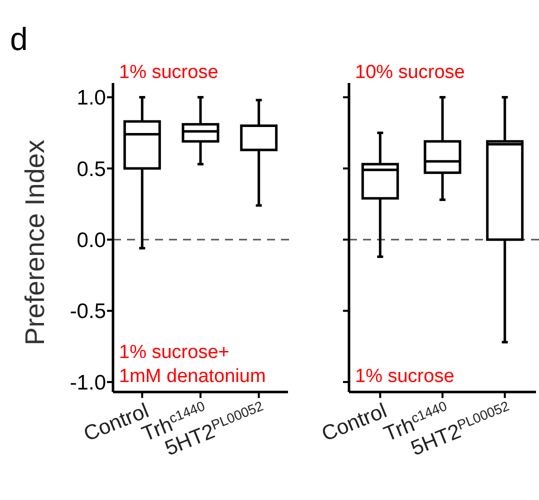  I want to click on y-tick-label: 0.0, so click(91, 240).